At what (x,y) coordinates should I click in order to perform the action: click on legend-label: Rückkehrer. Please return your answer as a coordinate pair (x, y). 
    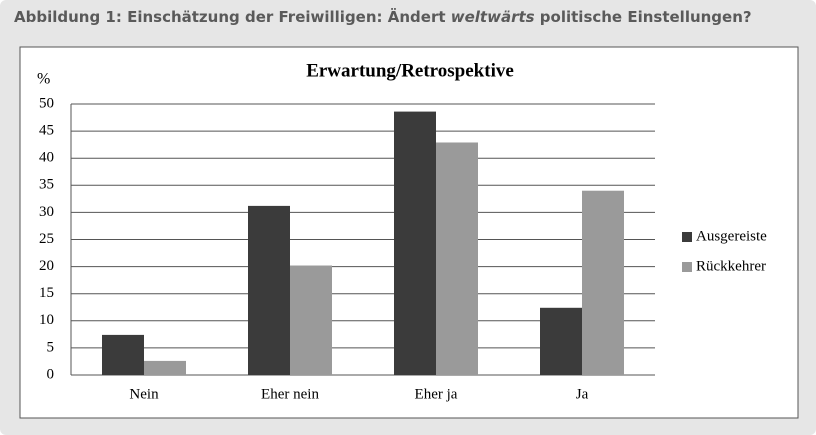
    Looking at the image, I should click on (731, 266).